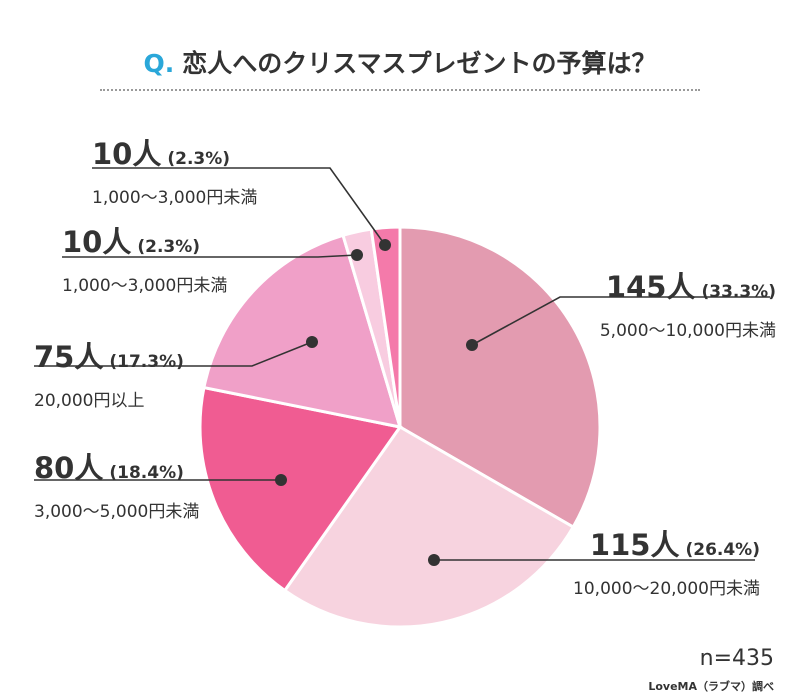 Image resolution: width=800 pixels, height=700 pixels. I want to click on chart-title: Q. 恋人へのクリスマスプレゼントの予算は？, so click(400, 62).